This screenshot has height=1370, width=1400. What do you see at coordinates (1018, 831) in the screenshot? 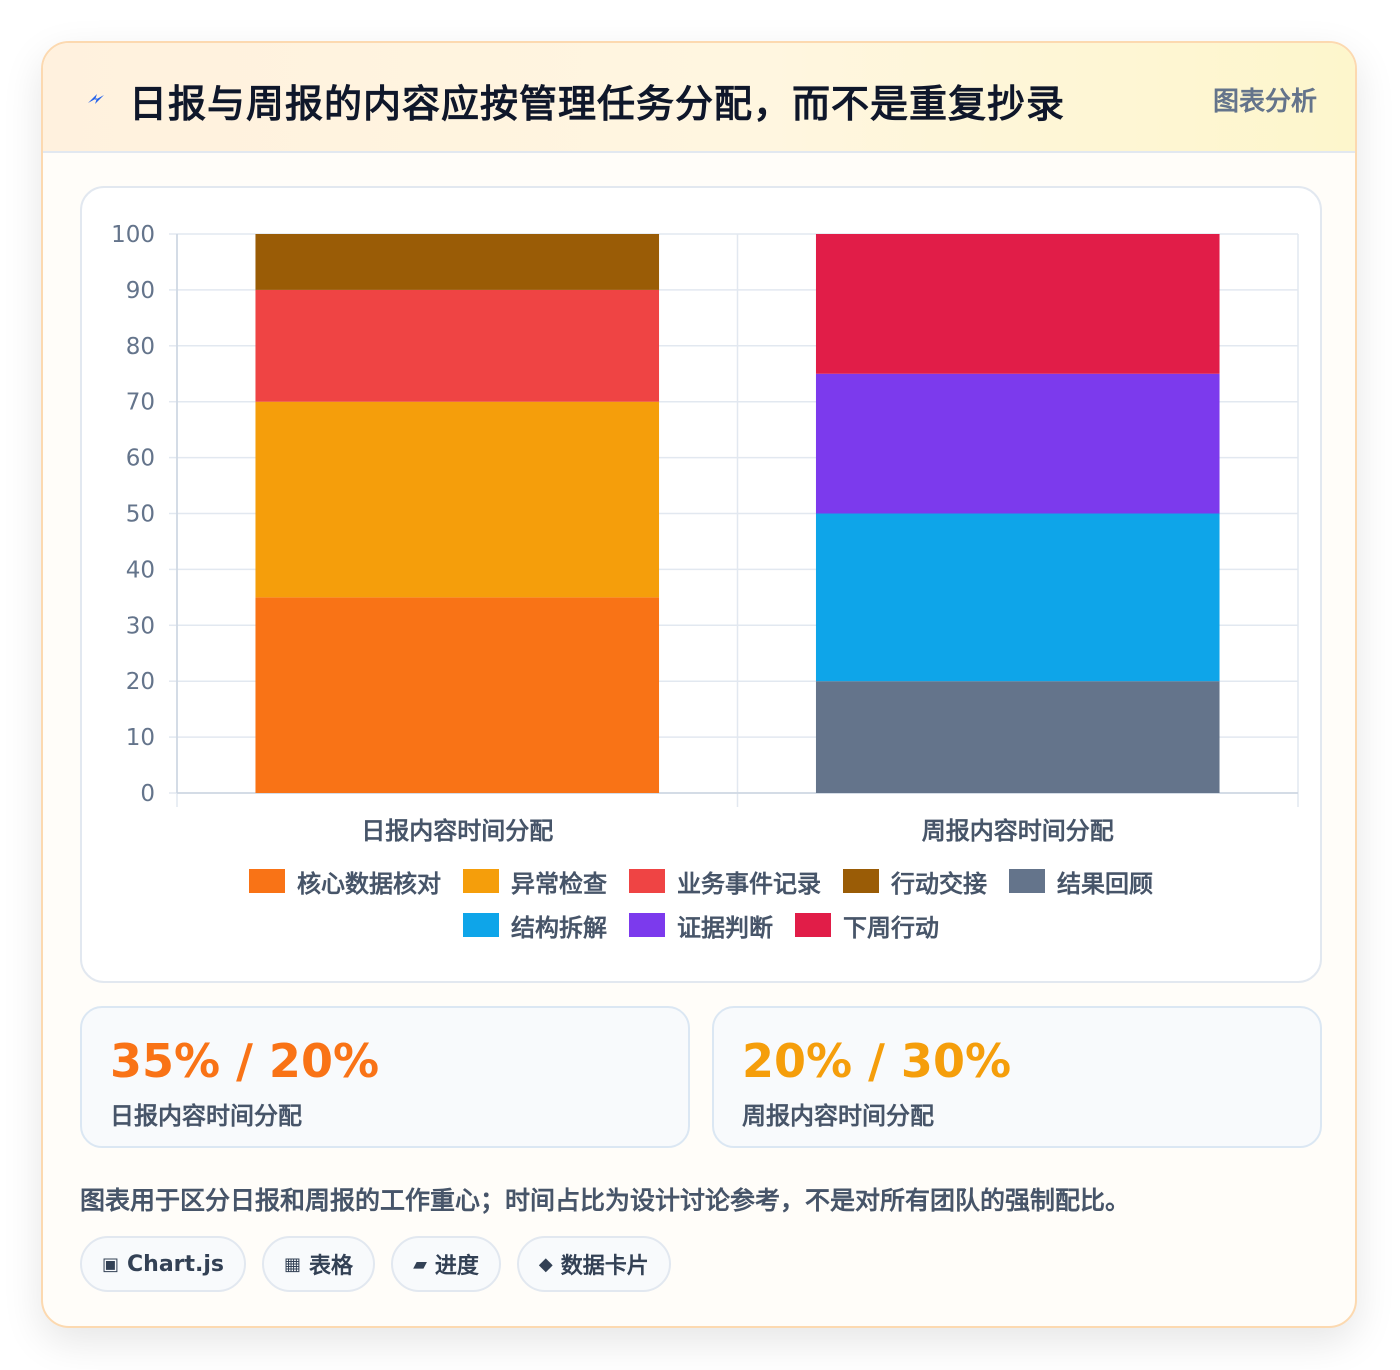
I see `x-tick-label: 周报内容时间分配` at bounding box center [1018, 831].